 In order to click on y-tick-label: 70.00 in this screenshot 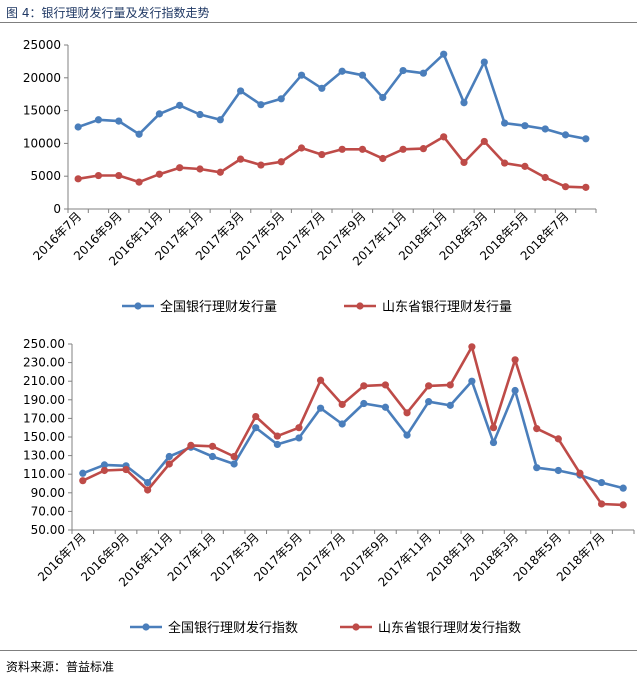, I will do `click(48, 511)`.